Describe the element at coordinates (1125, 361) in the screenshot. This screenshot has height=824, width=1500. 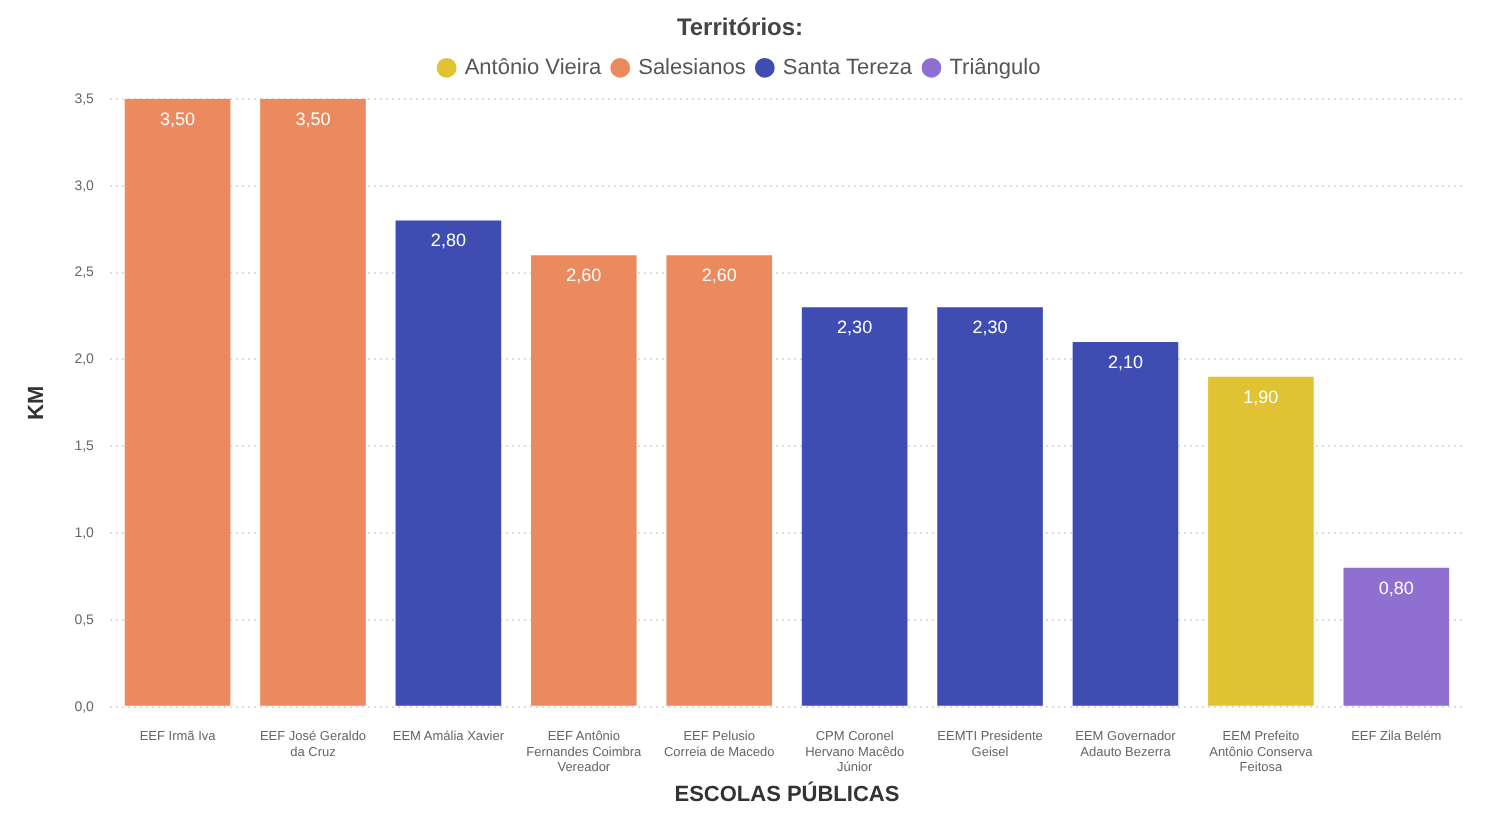
I see `data-label: 2,10` at that location.